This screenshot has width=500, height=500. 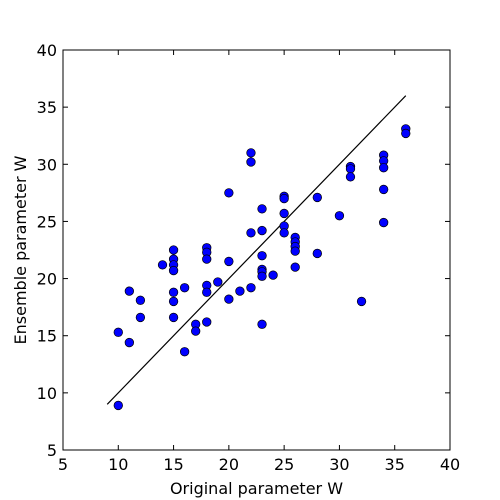 I want to click on x-tick-label: 30, so click(x=339, y=464).